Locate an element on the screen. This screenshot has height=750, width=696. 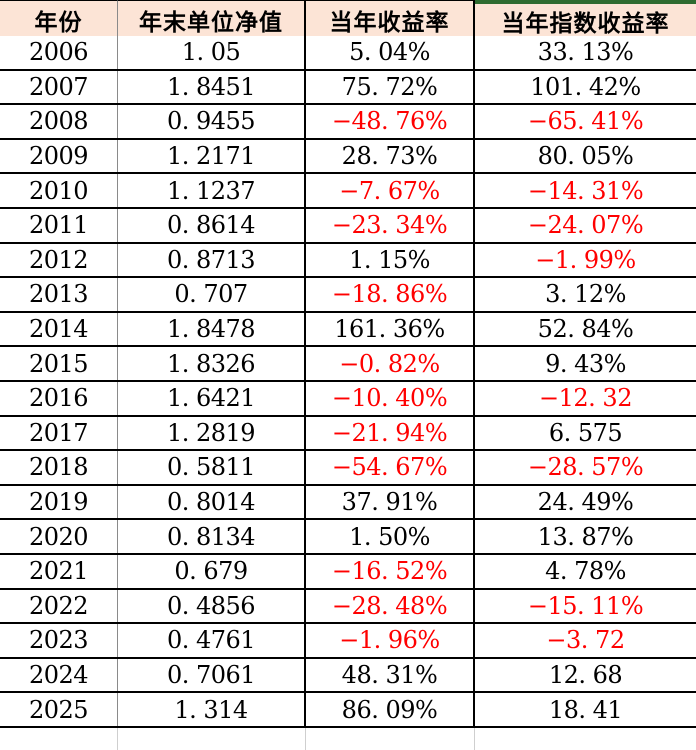
cell-annual-index-return: 33. 13% is located at coordinates (585, 52).